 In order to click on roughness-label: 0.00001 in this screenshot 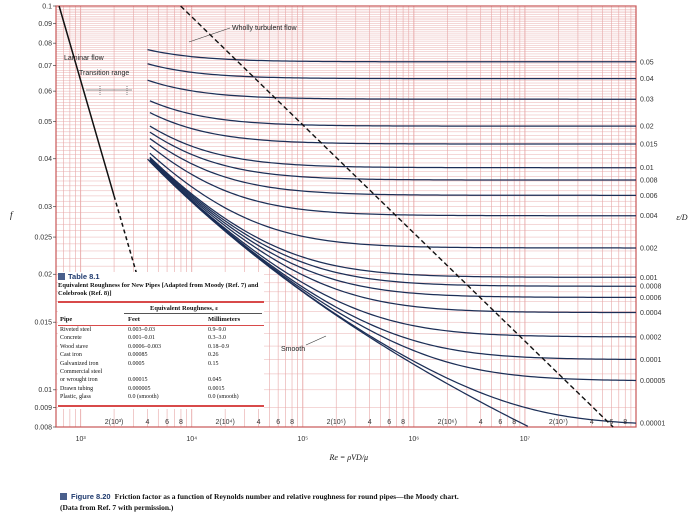, I will do `click(652, 424)`.